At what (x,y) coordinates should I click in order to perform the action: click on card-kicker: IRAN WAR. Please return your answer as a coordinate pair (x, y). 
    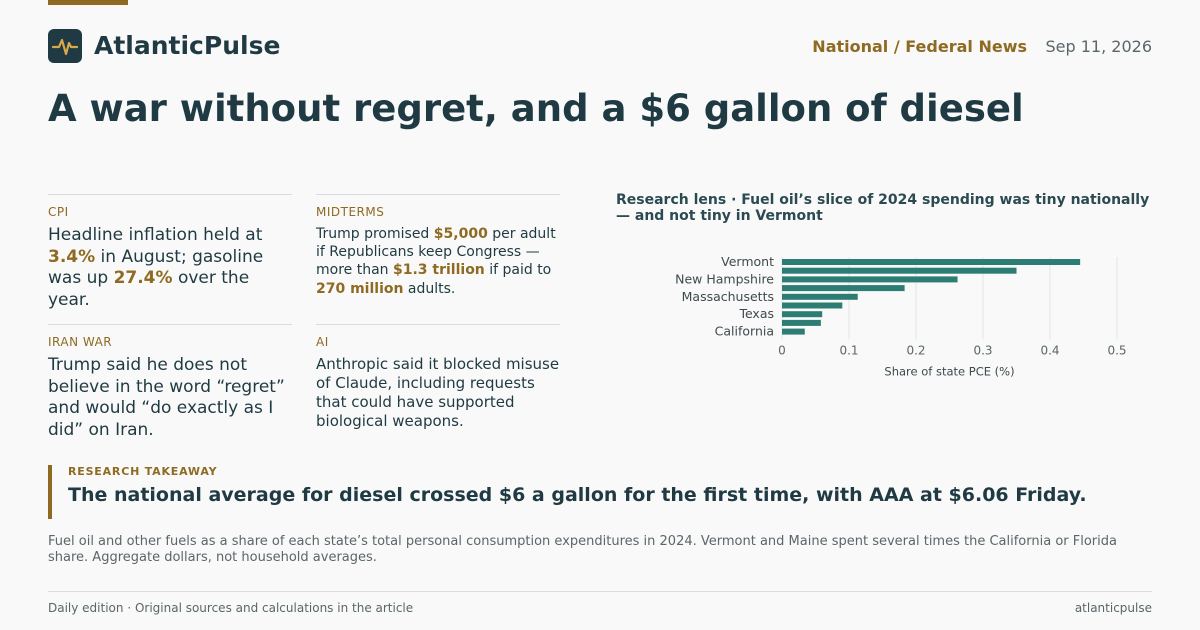
    Looking at the image, I should click on (80, 342).